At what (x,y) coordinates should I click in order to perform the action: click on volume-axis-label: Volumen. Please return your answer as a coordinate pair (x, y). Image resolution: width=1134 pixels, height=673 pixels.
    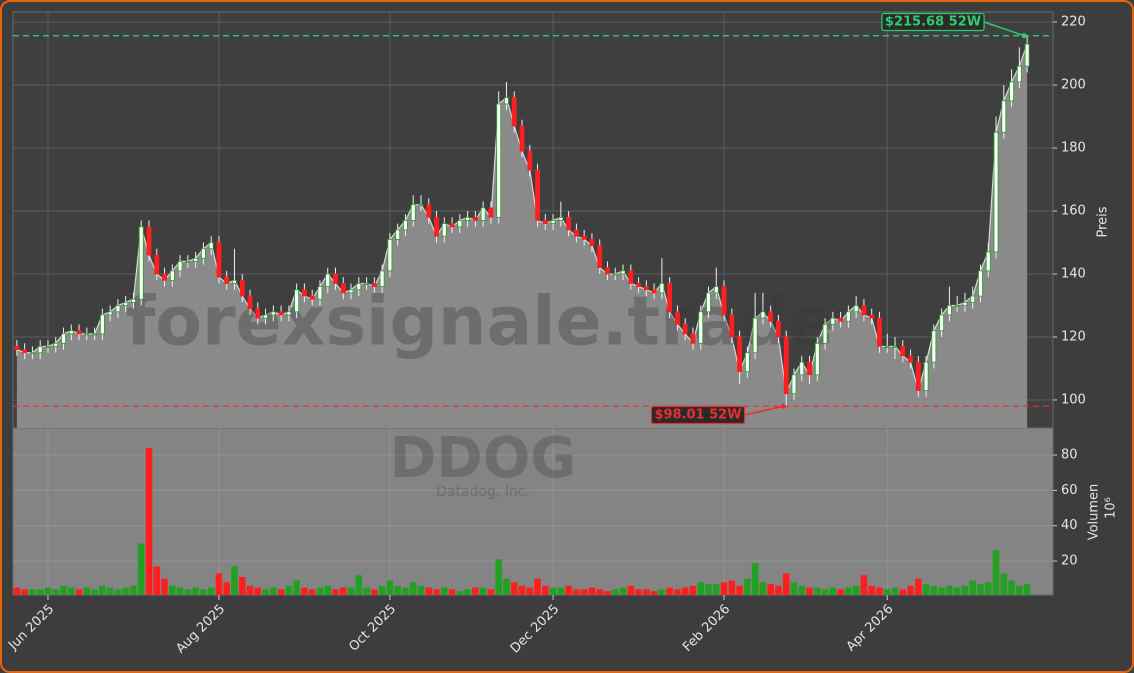
    Looking at the image, I should click on (1094, 512).